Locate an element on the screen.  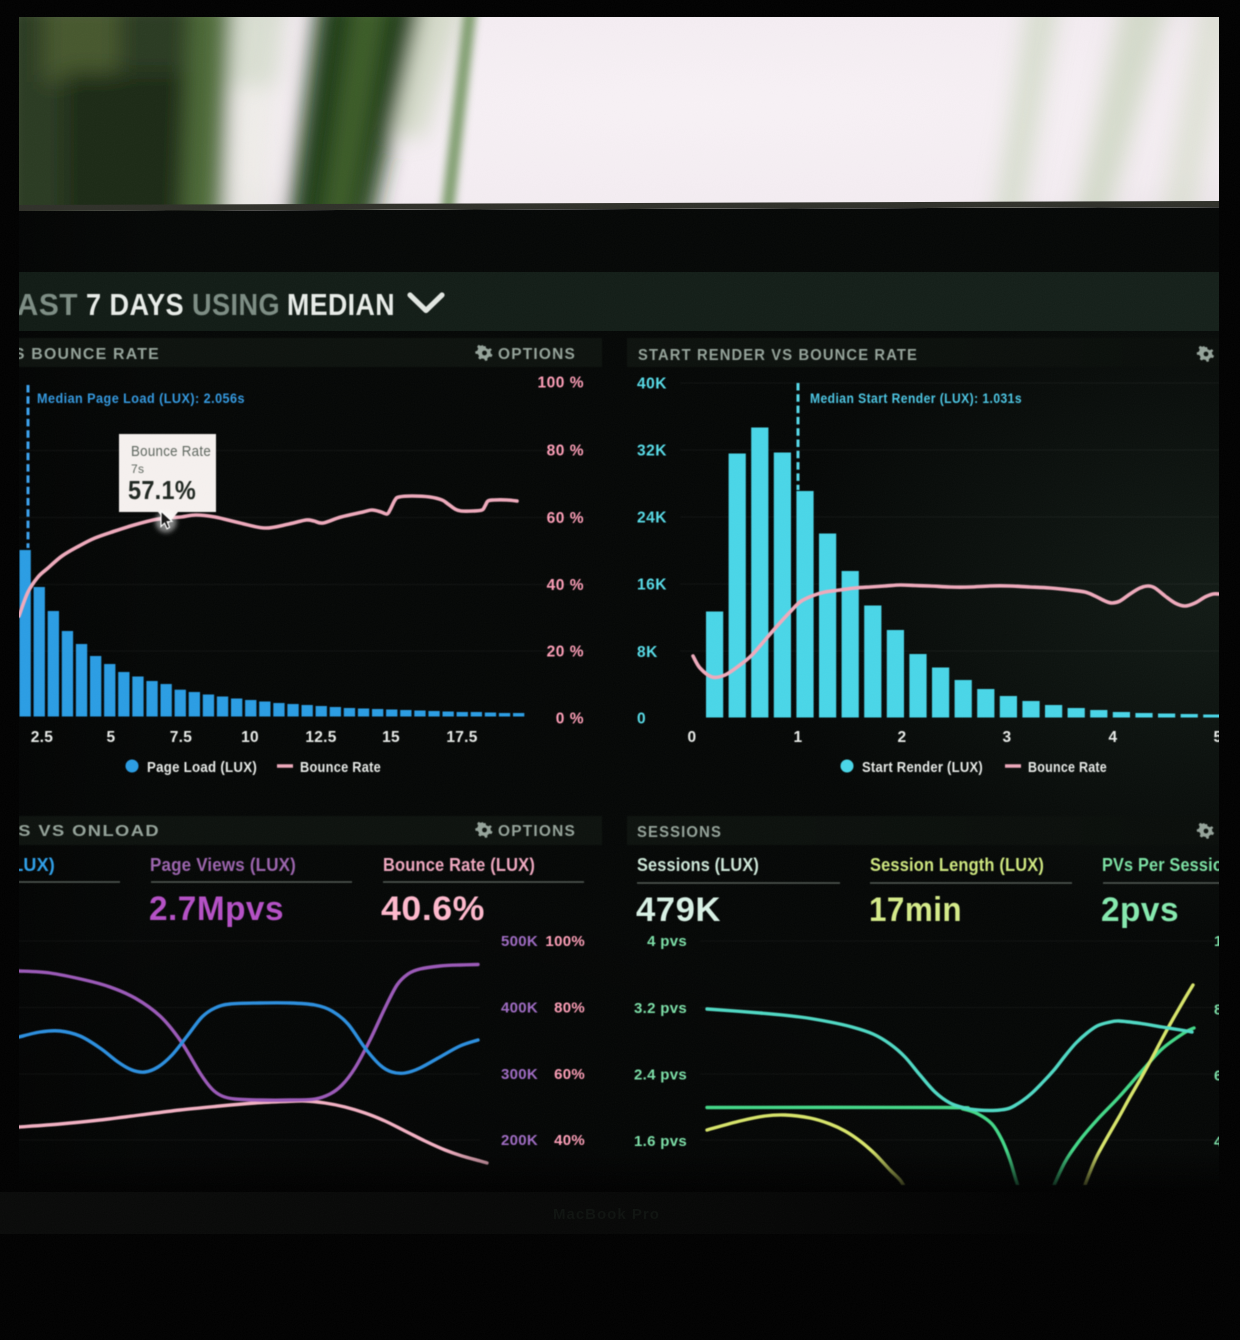
svg-text: MEDIAN is located at coordinates (341, 304).